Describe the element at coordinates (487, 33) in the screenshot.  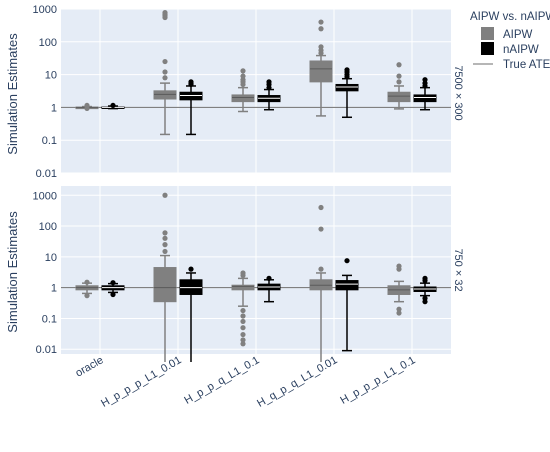
I see `legend-swatch-aipw` at that location.